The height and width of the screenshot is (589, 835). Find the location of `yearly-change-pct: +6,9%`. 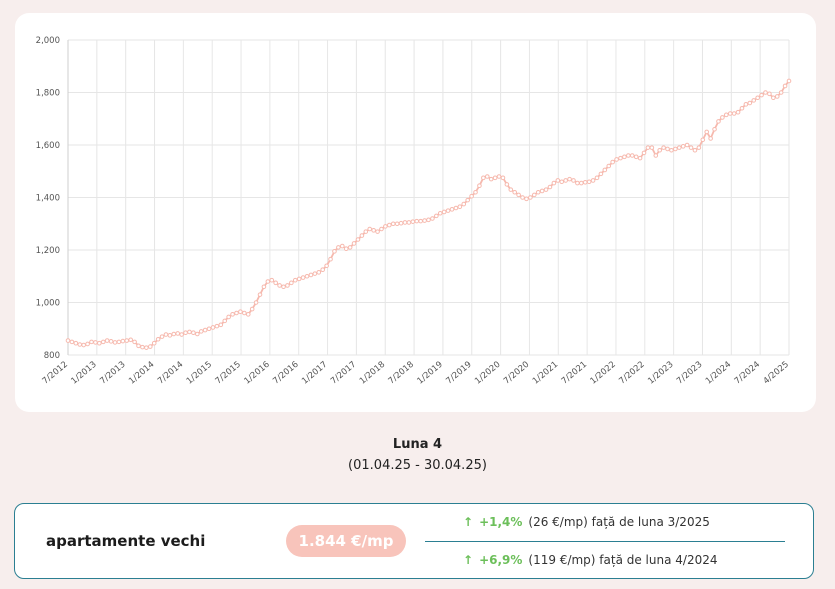

yearly-change-pct: +6,9% is located at coordinates (501, 560).